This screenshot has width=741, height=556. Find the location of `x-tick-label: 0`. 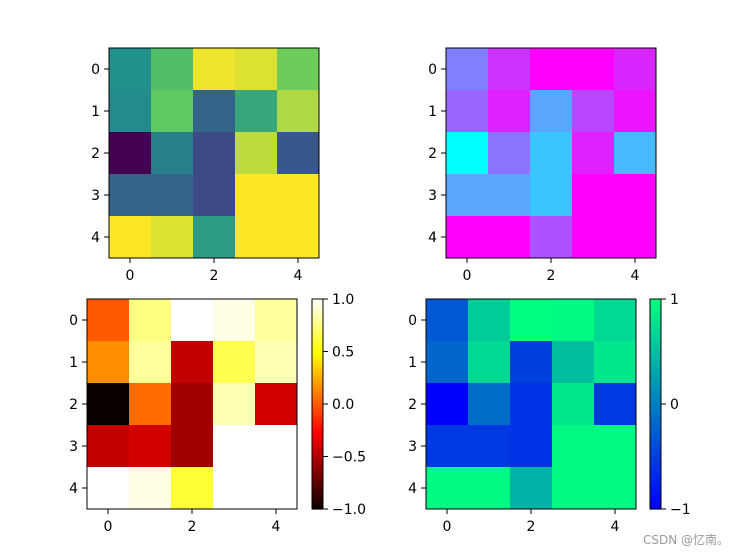

x-tick-label: 0 is located at coordinates (467, 276).